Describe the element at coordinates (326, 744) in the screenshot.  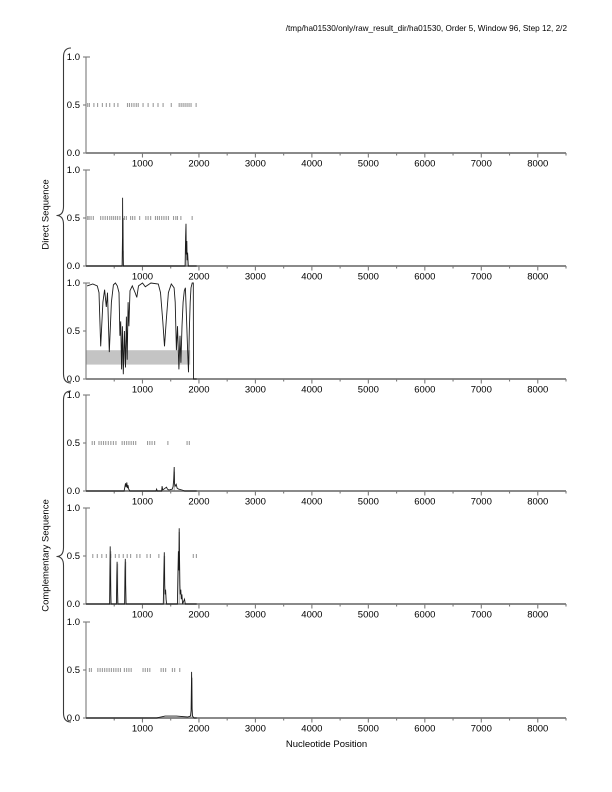
I see `x-axis-title: Nucleotide Position` at that location.